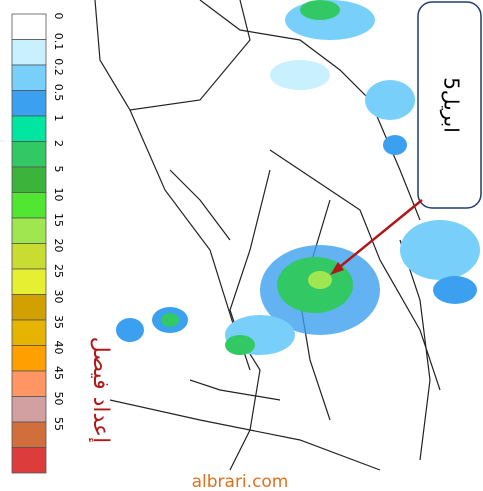  I want to click on callout-box, so click(449, 105).